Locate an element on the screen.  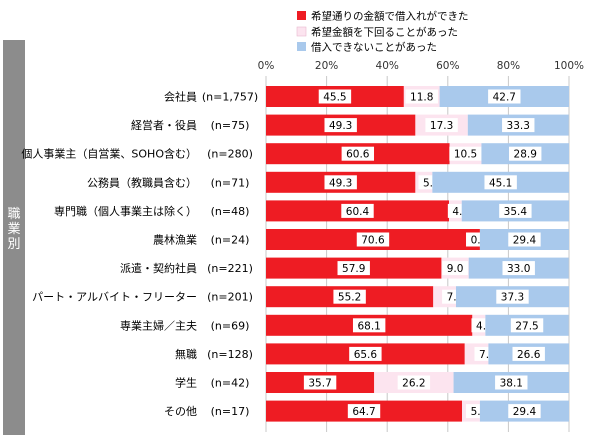
x-tick-label: 100% is located at coordinates (569, 66).